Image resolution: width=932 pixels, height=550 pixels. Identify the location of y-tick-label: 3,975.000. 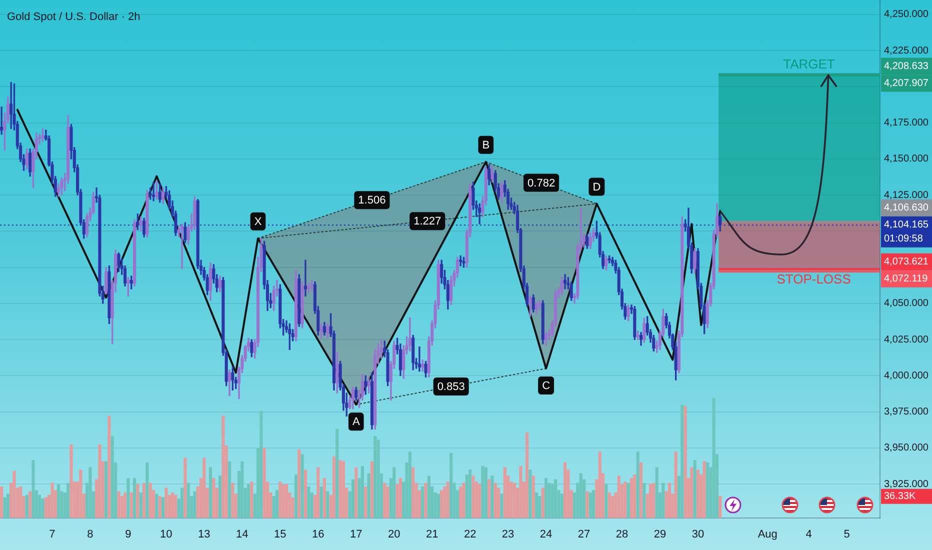
(906, 412).